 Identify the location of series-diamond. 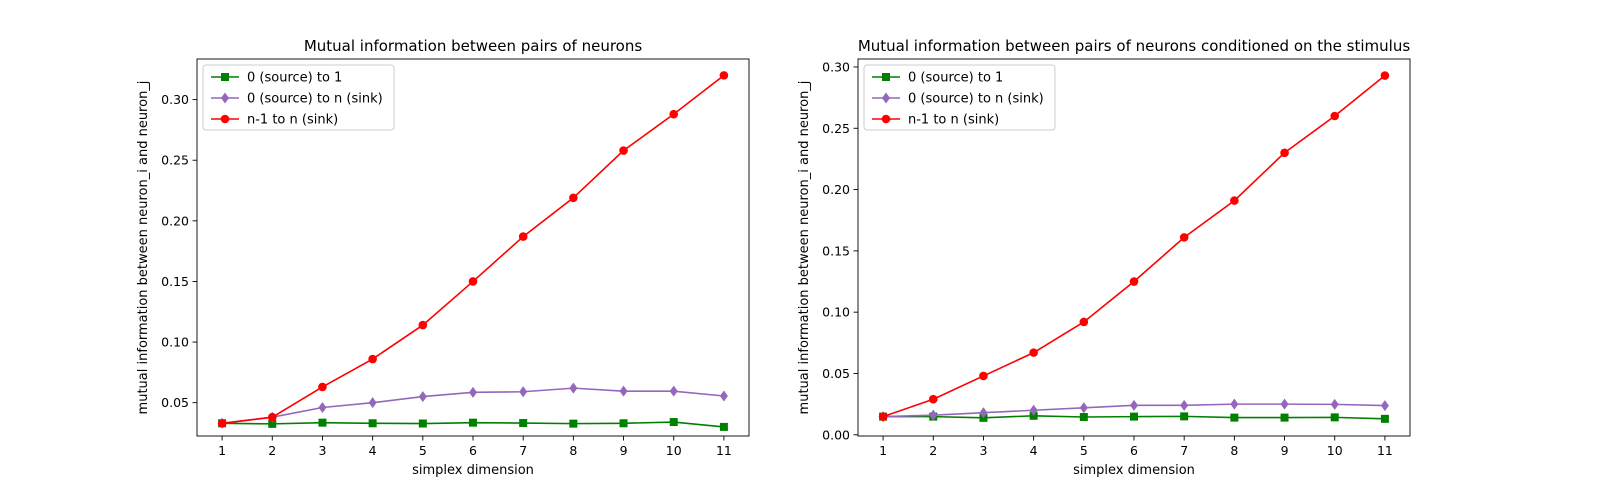
(1134, 410).